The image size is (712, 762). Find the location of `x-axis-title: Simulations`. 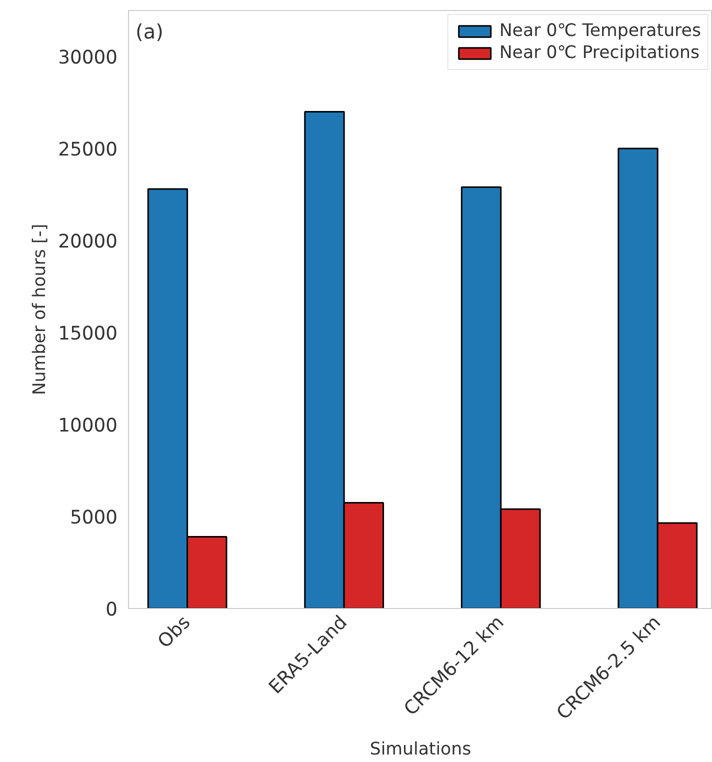

x-axis-title: Simulations is located at coordinates (421, 749).